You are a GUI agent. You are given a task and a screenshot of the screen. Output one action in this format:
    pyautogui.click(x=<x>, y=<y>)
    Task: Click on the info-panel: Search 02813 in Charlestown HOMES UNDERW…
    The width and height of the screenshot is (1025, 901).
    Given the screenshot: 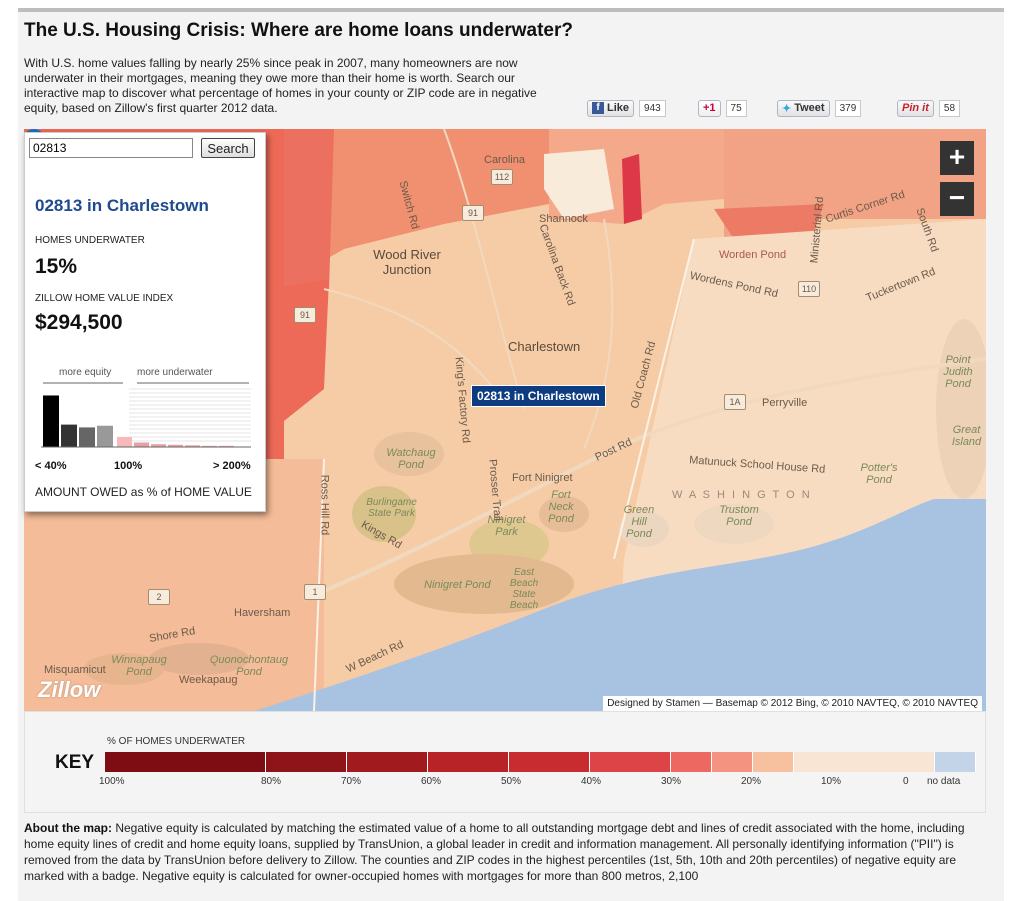 What is the action you would take?
    pyautogui.click(x=145, y=322)
    